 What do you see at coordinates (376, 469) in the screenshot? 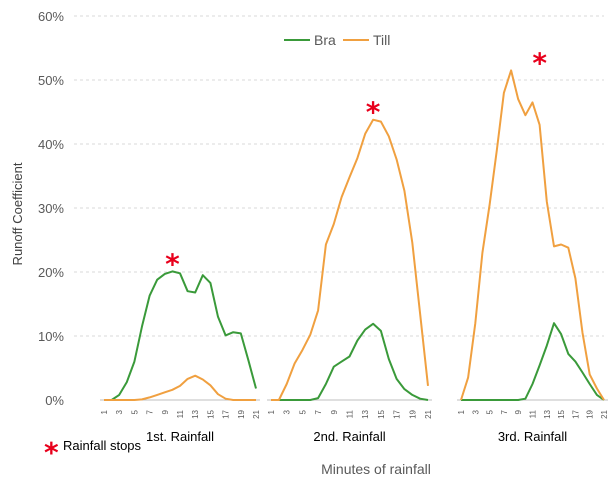
I see `x-axis-label: Minutes of rainfall` at bounding box center [376, 469].